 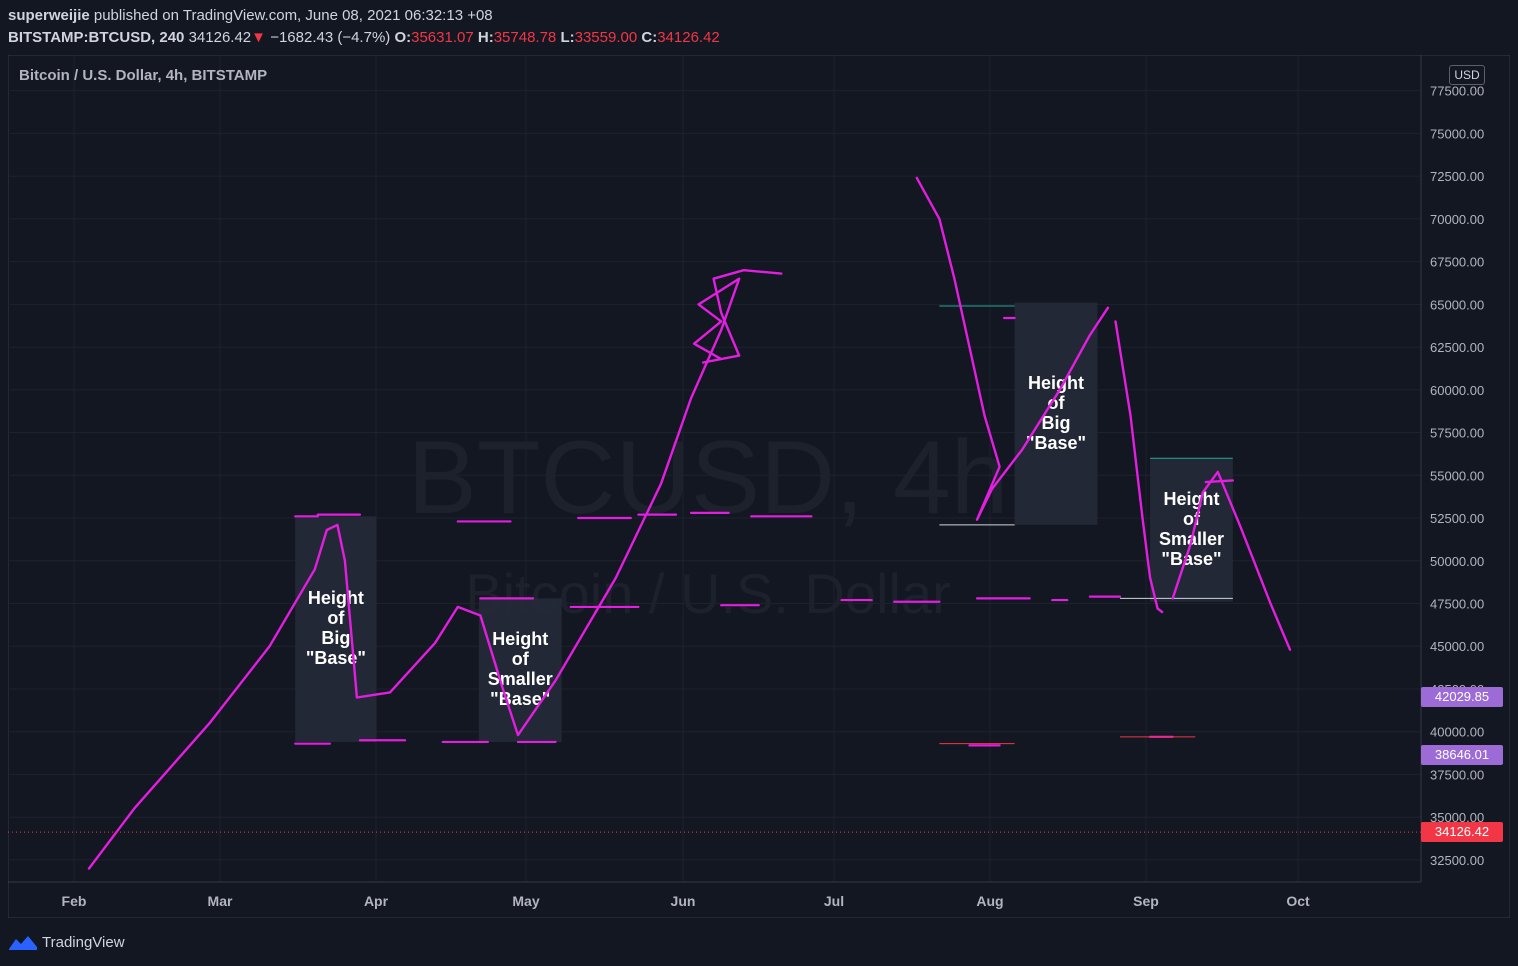 What do you see at coordinates (1457, 347) in the screenshot?
I see `price-tick-label: 62500.00` at bounding box center [1457, 347].